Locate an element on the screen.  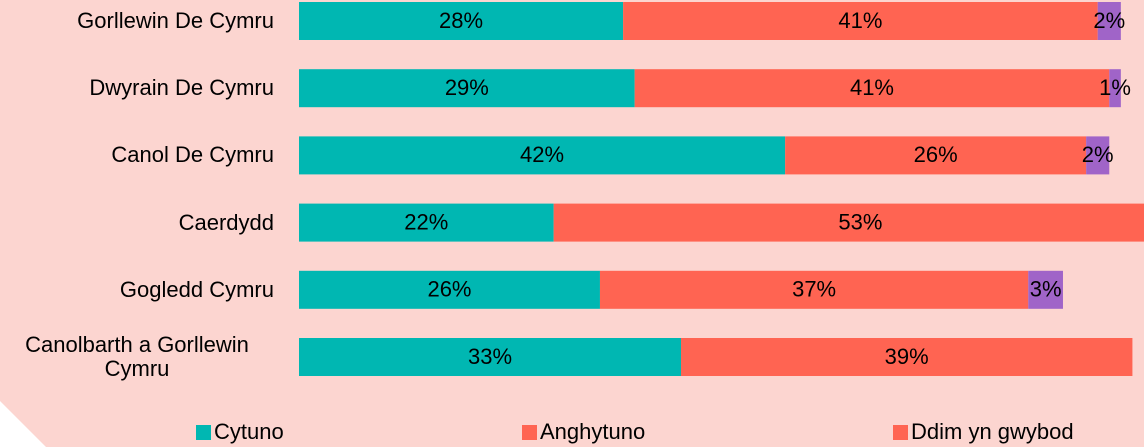
category-label-text: Caerdydd is located at coordinates (226, 222).